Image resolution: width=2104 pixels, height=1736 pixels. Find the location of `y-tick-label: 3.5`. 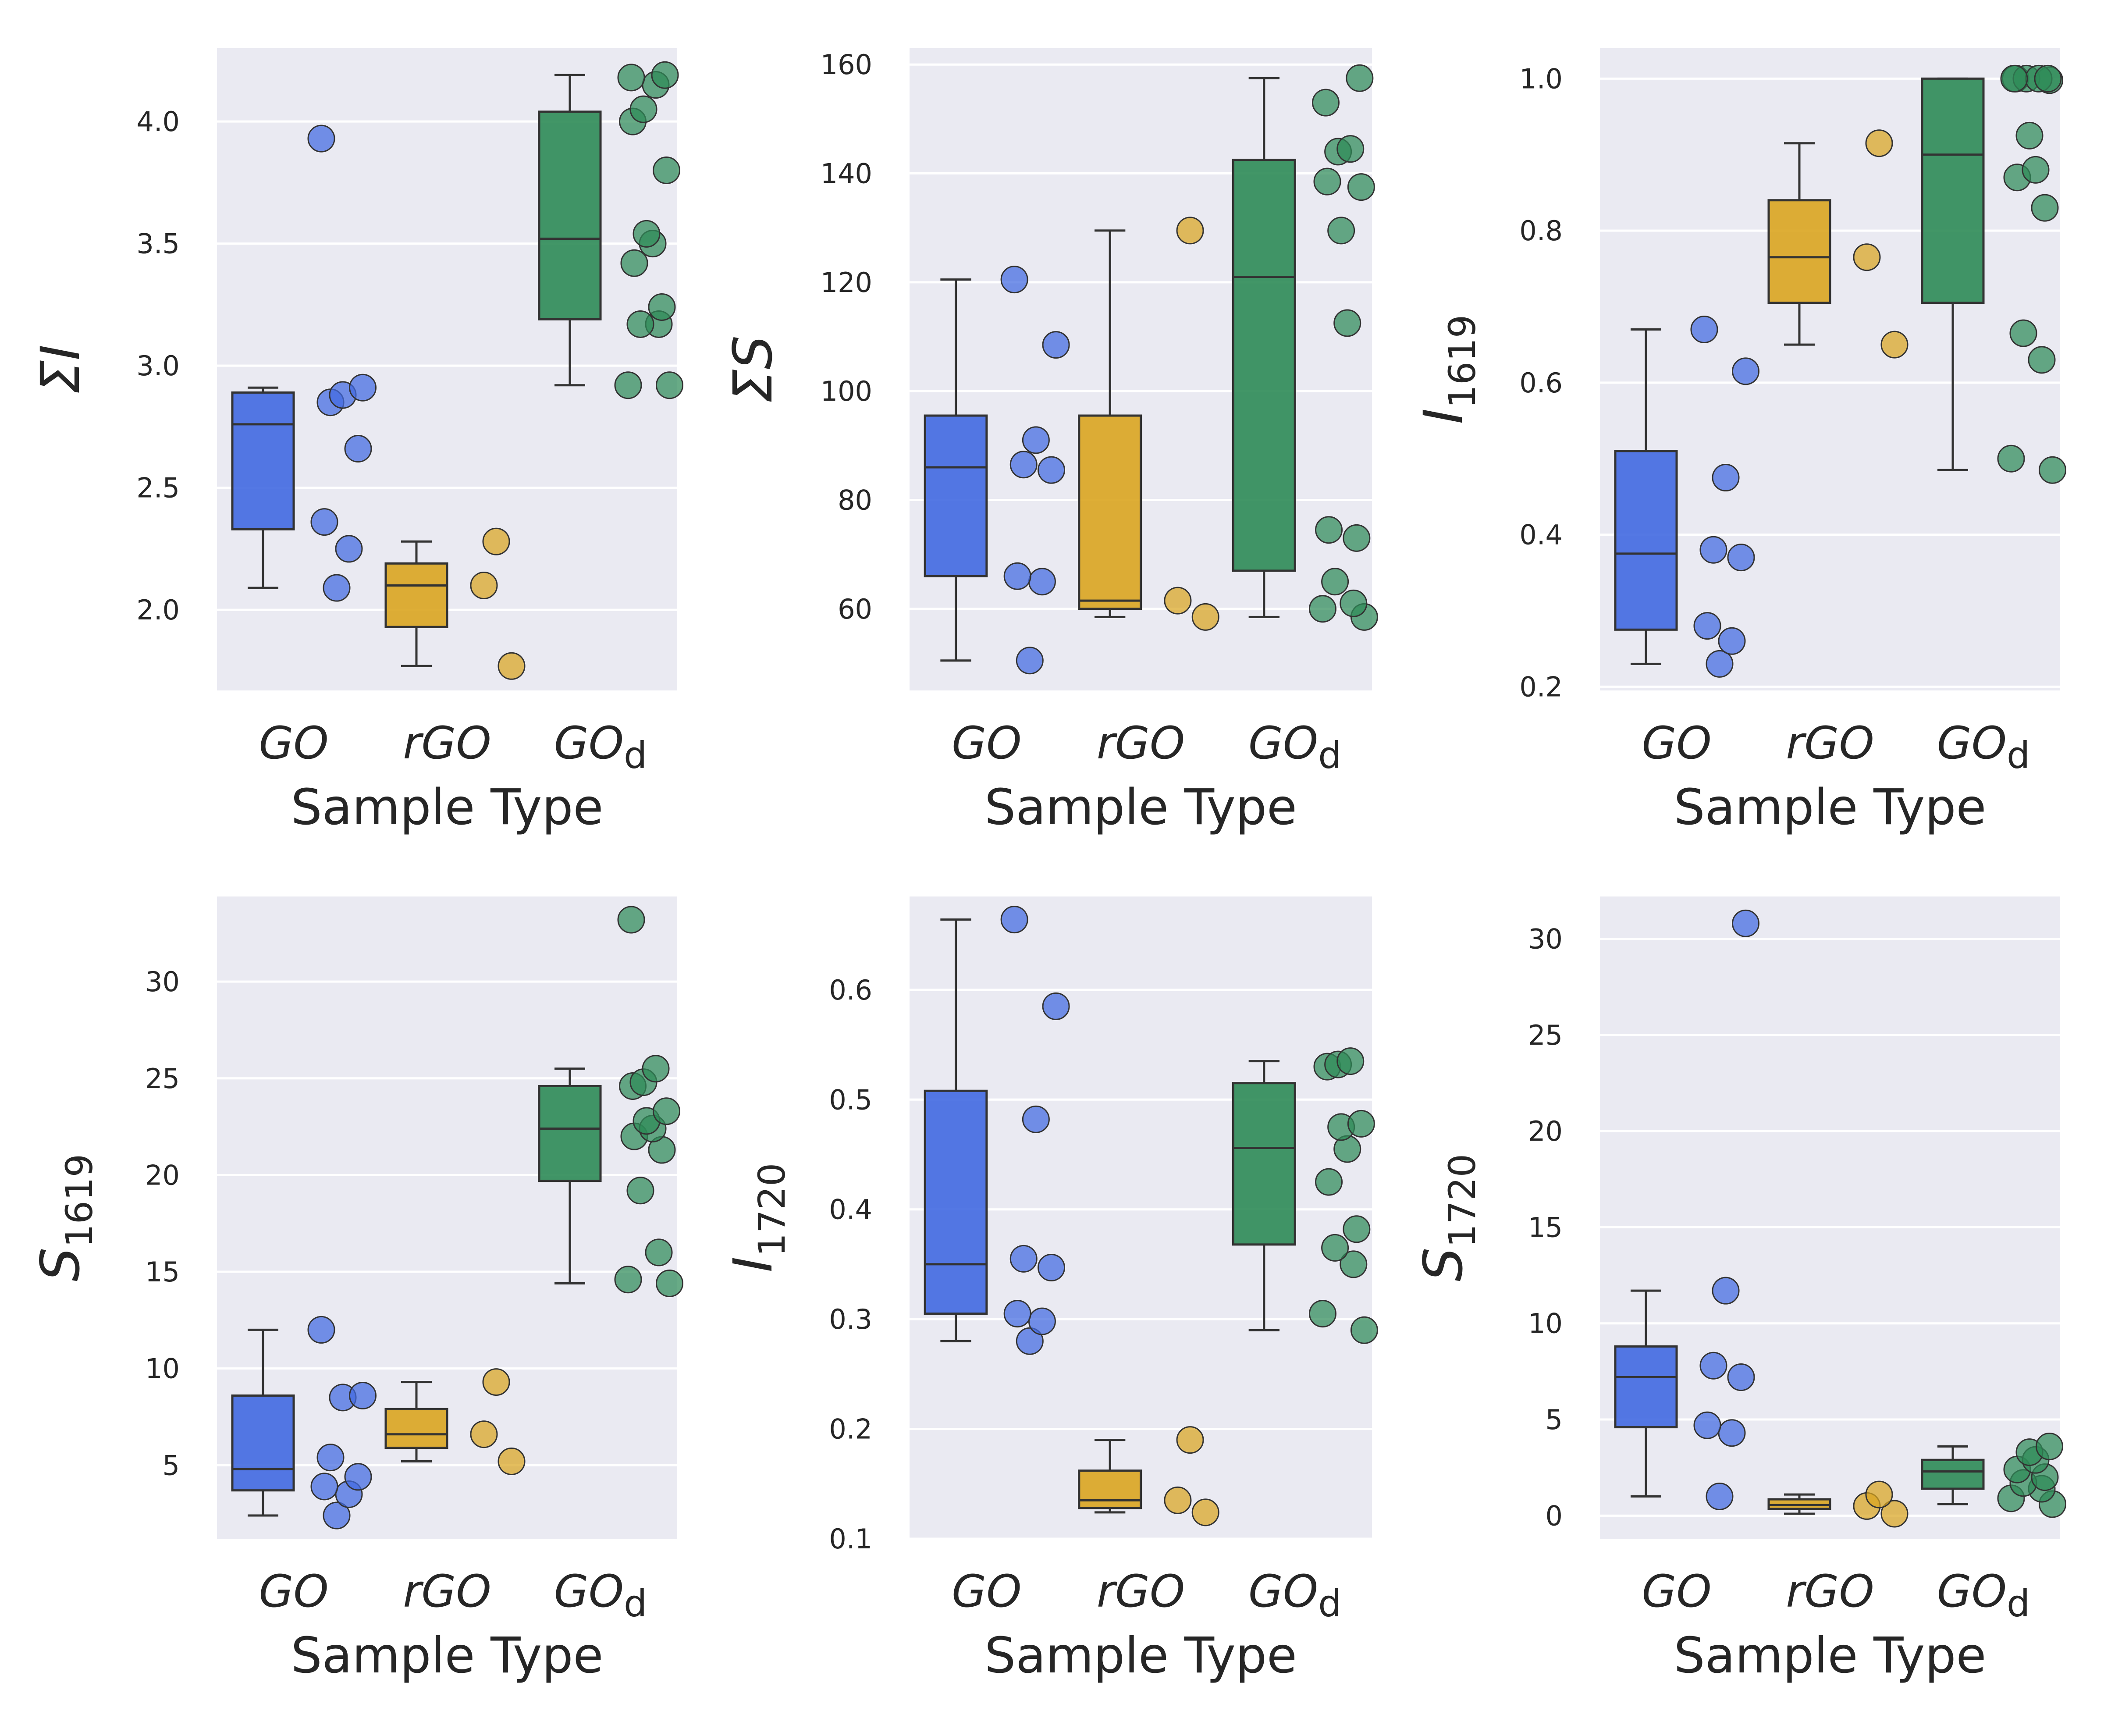

y-tick-label: 3.5 is located at coordinates (158, 244).